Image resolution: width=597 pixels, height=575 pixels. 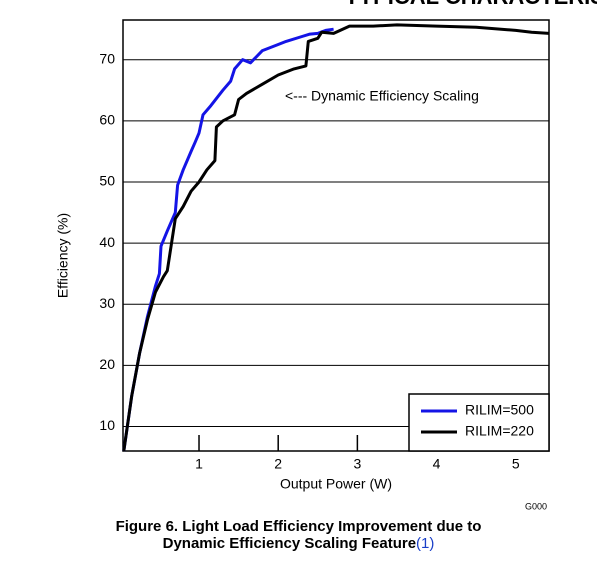 What do you see at coordinates (536, 505) in the screenshot?
I see `figure-code: G000` at bounding box center [536, 505].